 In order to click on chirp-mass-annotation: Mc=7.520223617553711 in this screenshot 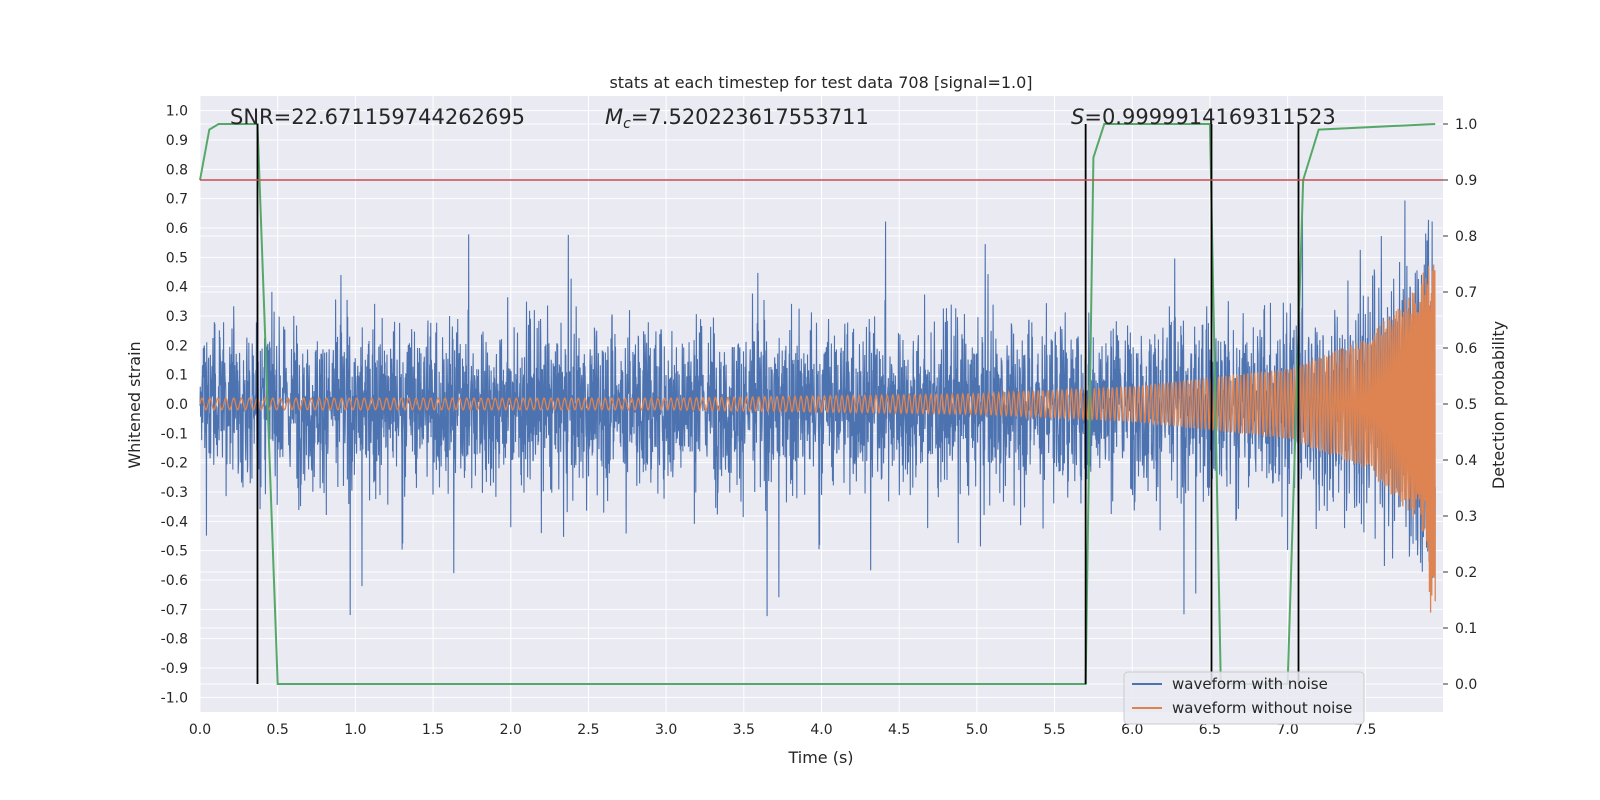, I will do `click(737, 118)`.